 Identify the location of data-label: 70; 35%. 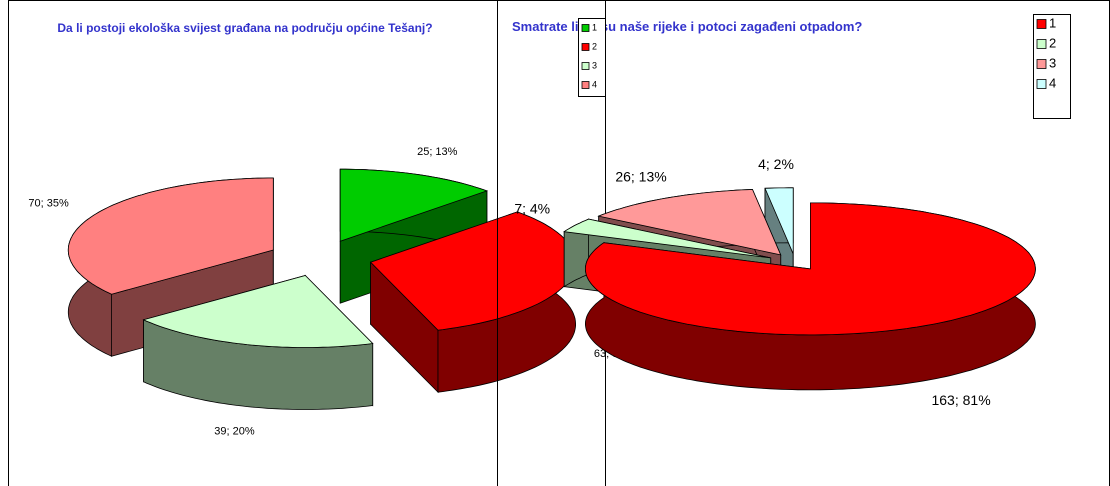
(48, 203).